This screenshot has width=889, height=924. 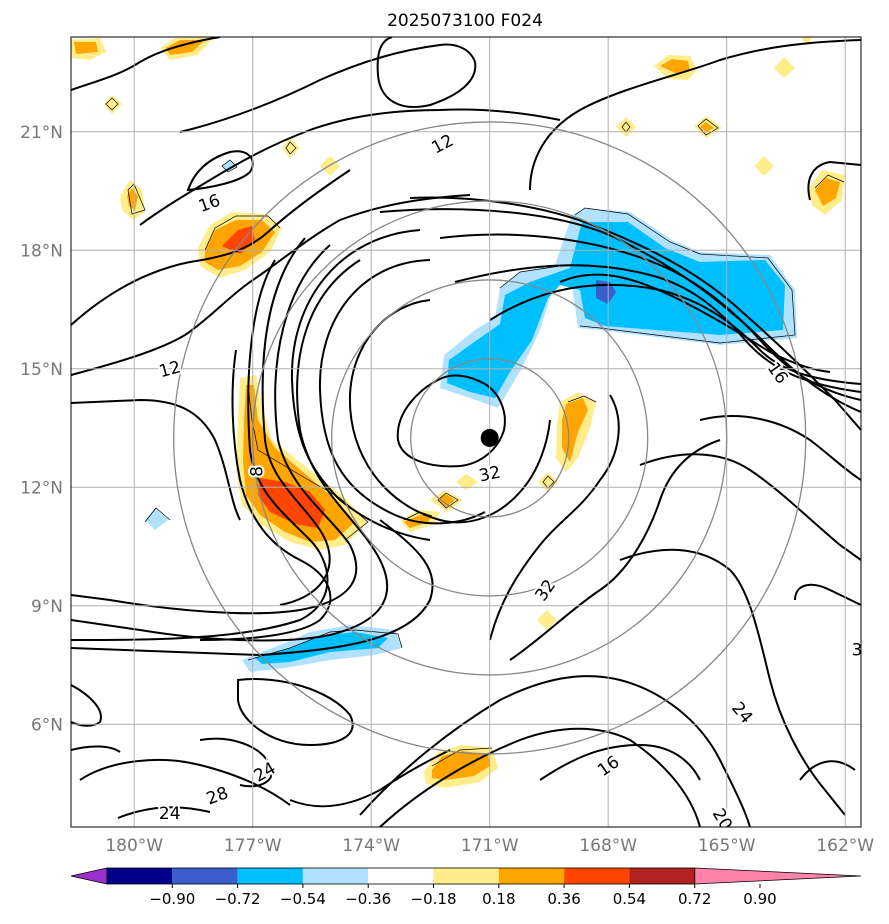 I want to click on y-tick-label: 18°N, so click(x=41, y=251).